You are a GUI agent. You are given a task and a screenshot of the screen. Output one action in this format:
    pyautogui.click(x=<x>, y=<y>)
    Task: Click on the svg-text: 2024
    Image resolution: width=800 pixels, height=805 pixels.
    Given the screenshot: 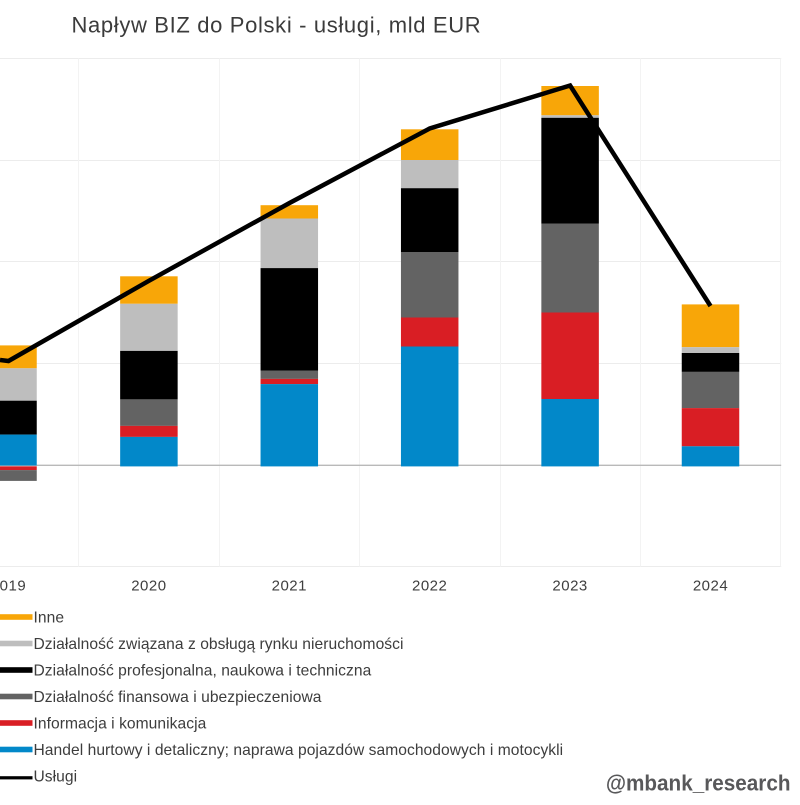 What is the action you would take?
    pyautogui.click(x=710, y=585)
    